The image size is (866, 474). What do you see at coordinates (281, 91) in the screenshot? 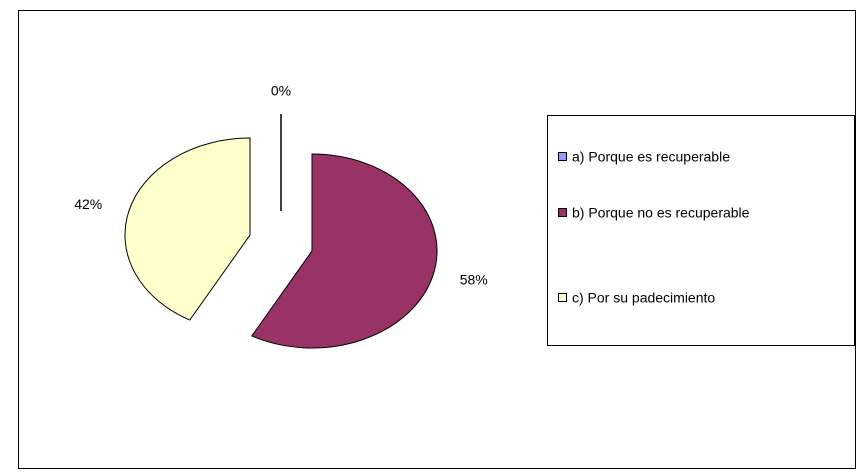
I see `data-label: 0%` at bounding box center [281, 91].